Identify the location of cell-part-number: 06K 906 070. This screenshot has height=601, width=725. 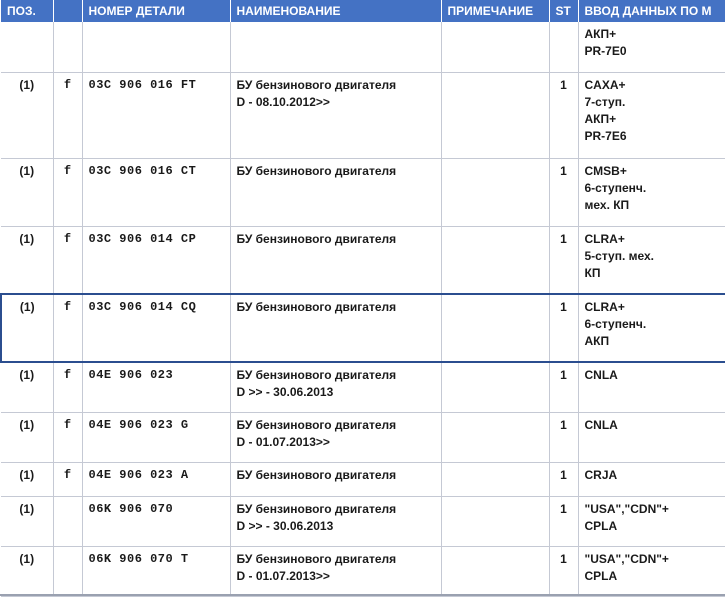
(156, 521).